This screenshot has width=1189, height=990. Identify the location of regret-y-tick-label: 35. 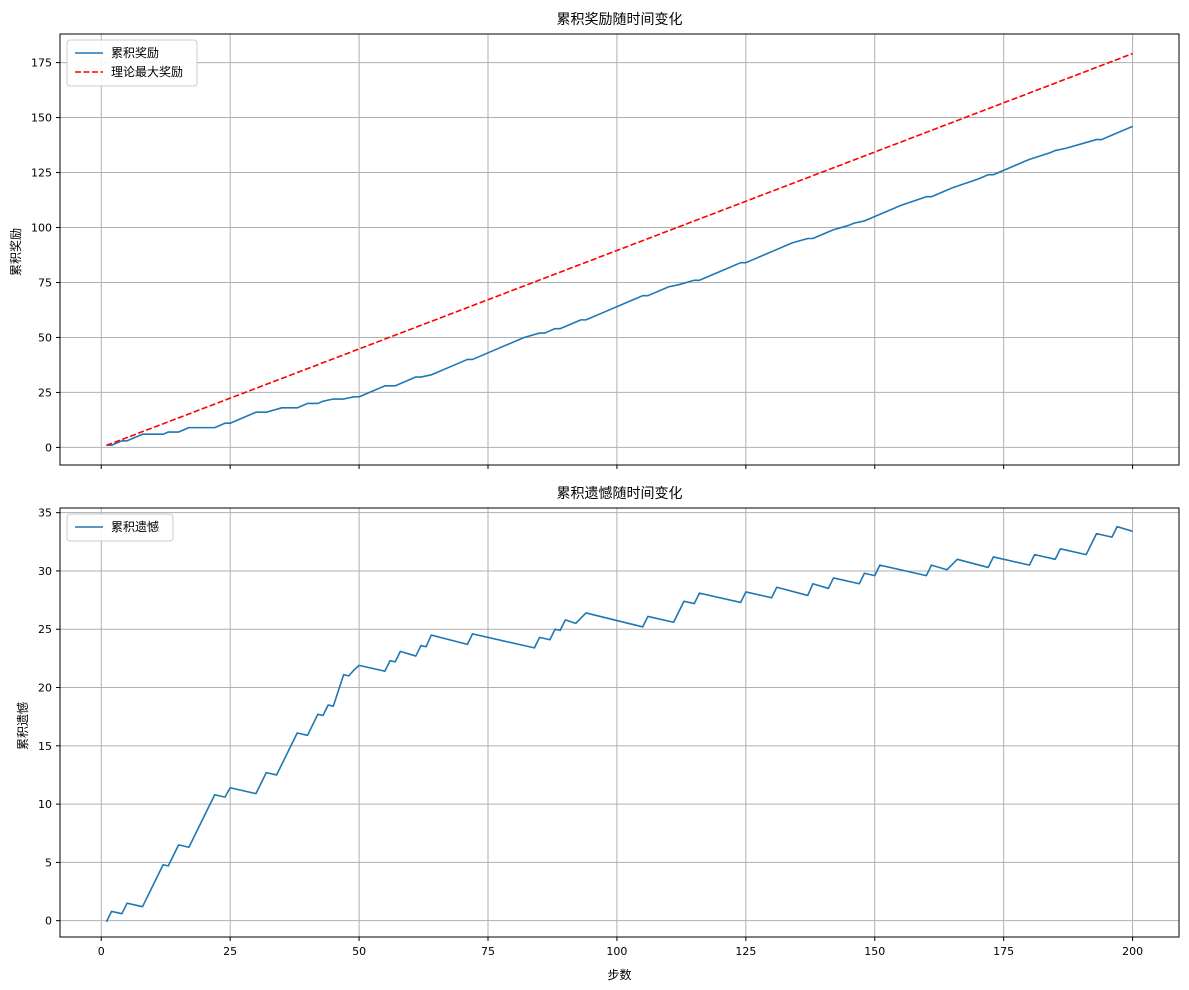
(45, 513).